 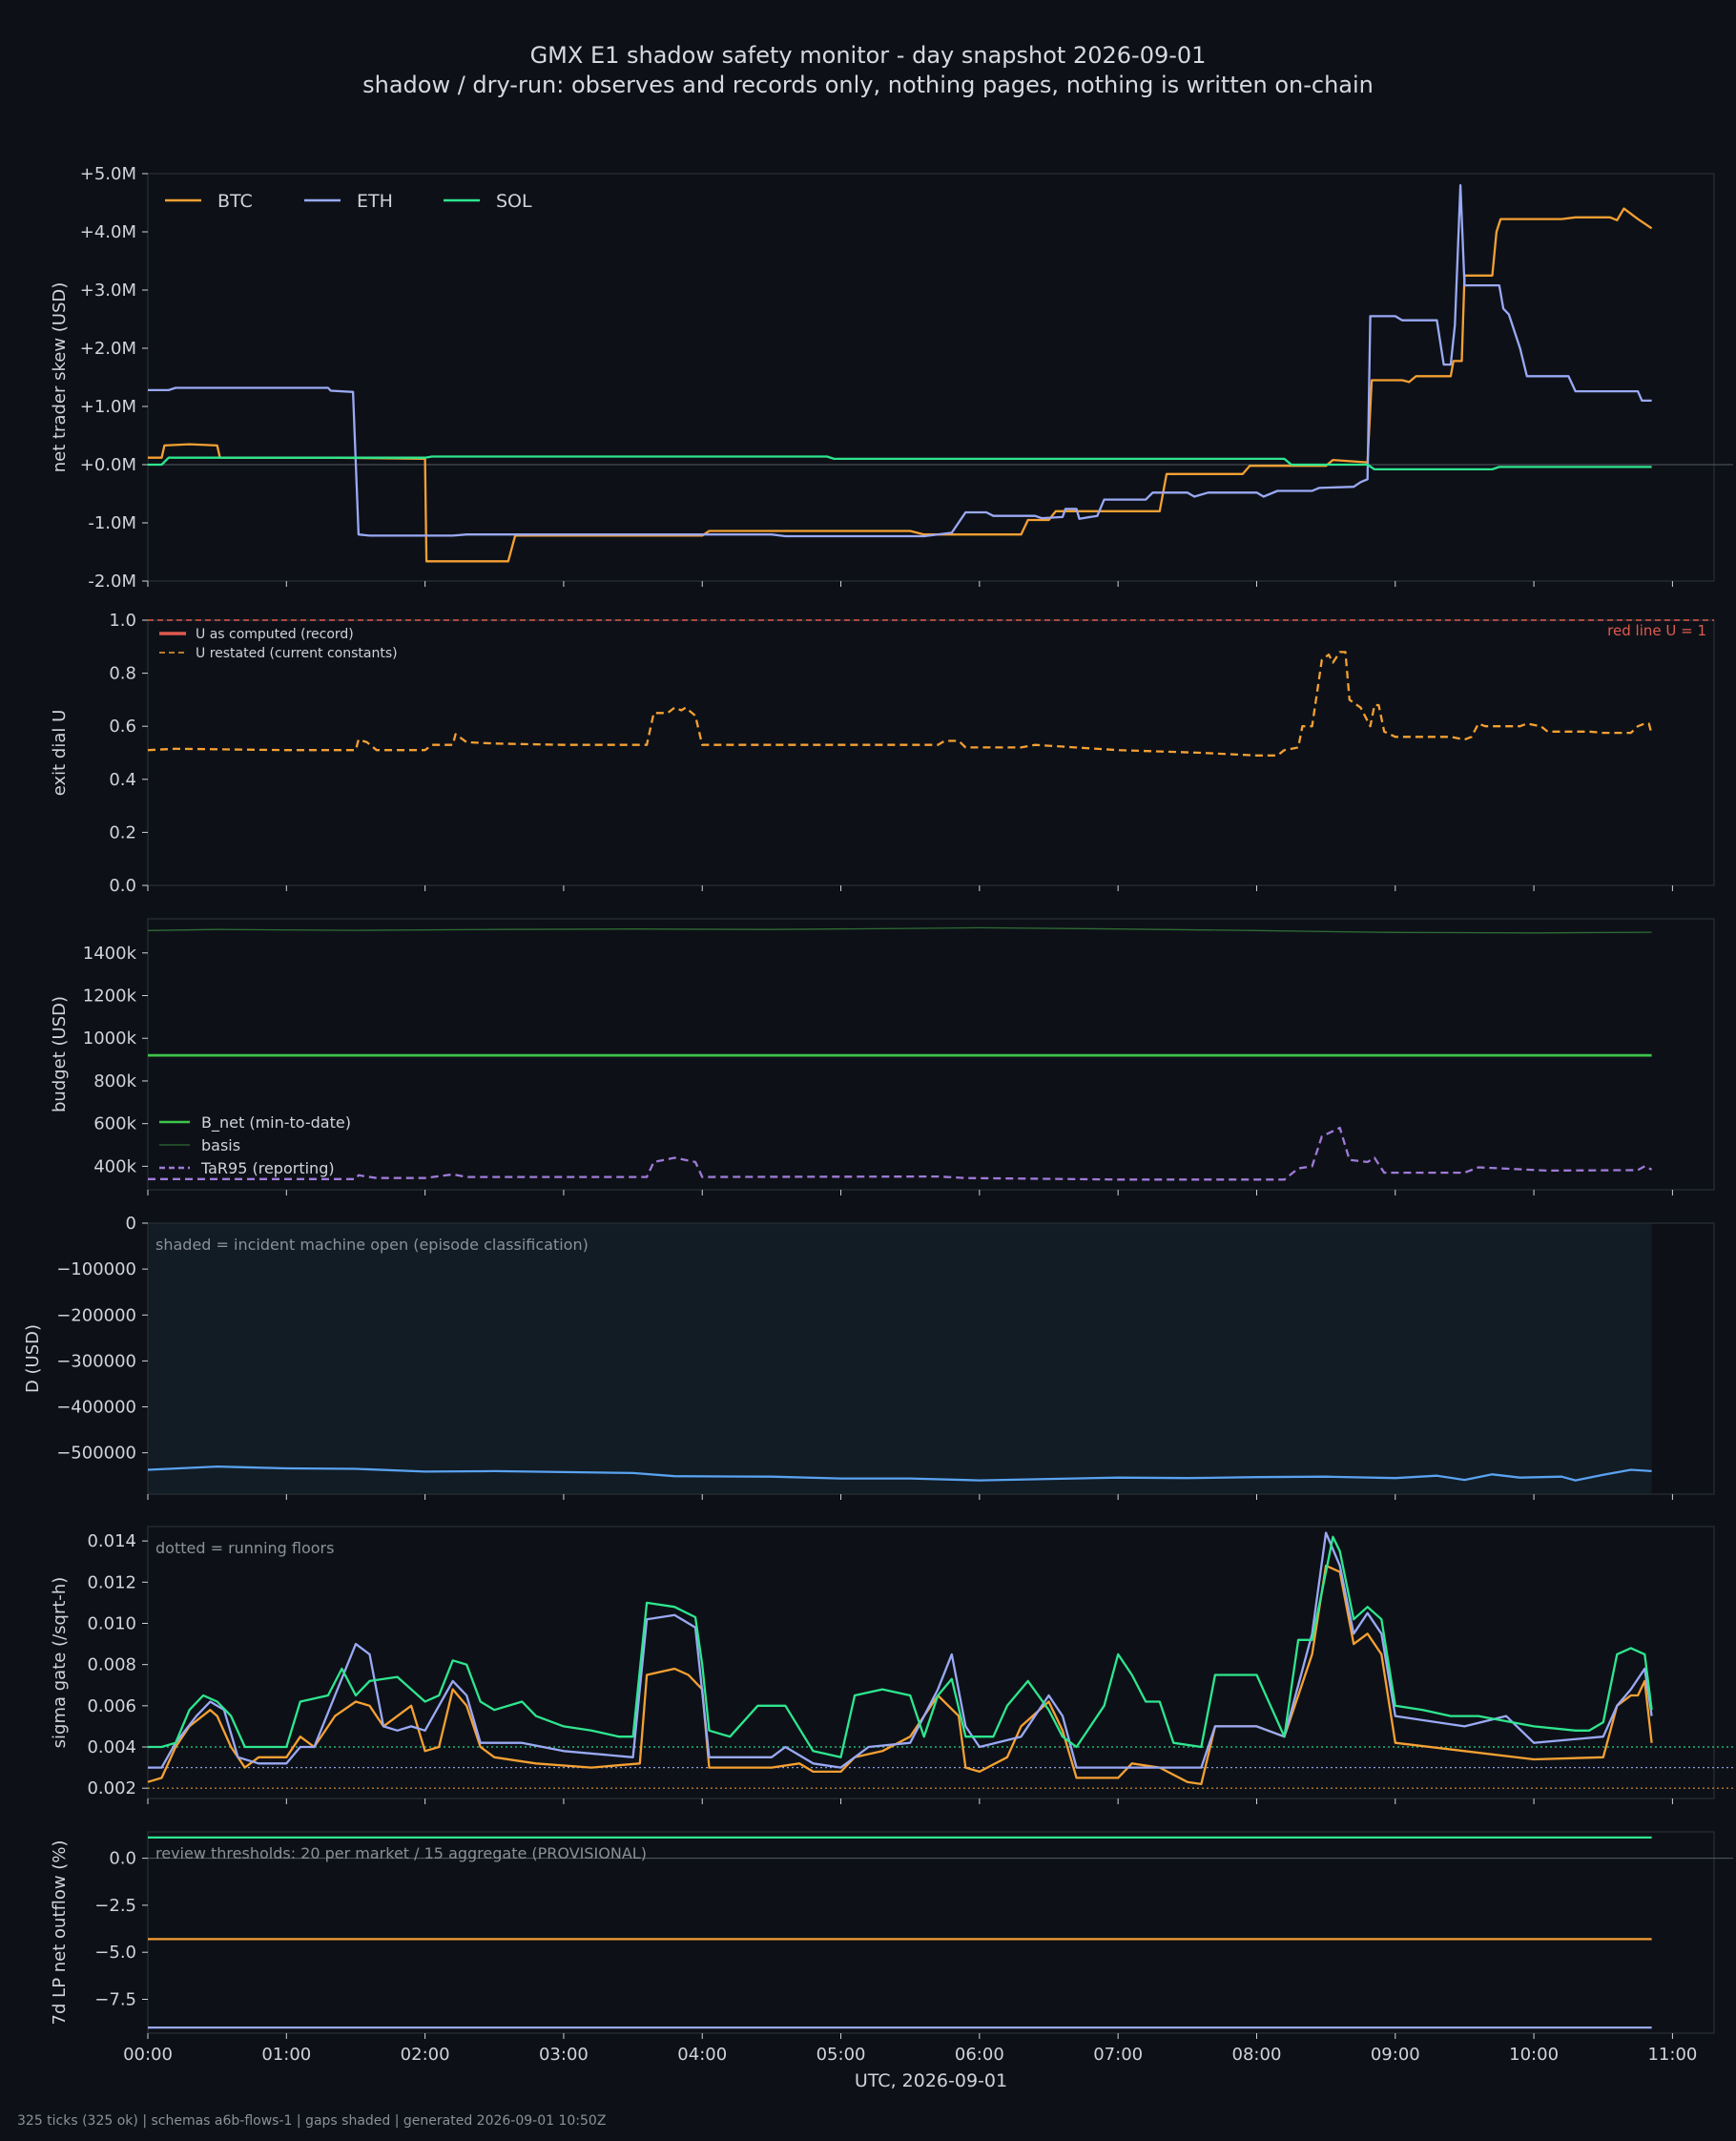 I want to click on y-tick-label: 0.002, so click(x=111, y=1788).